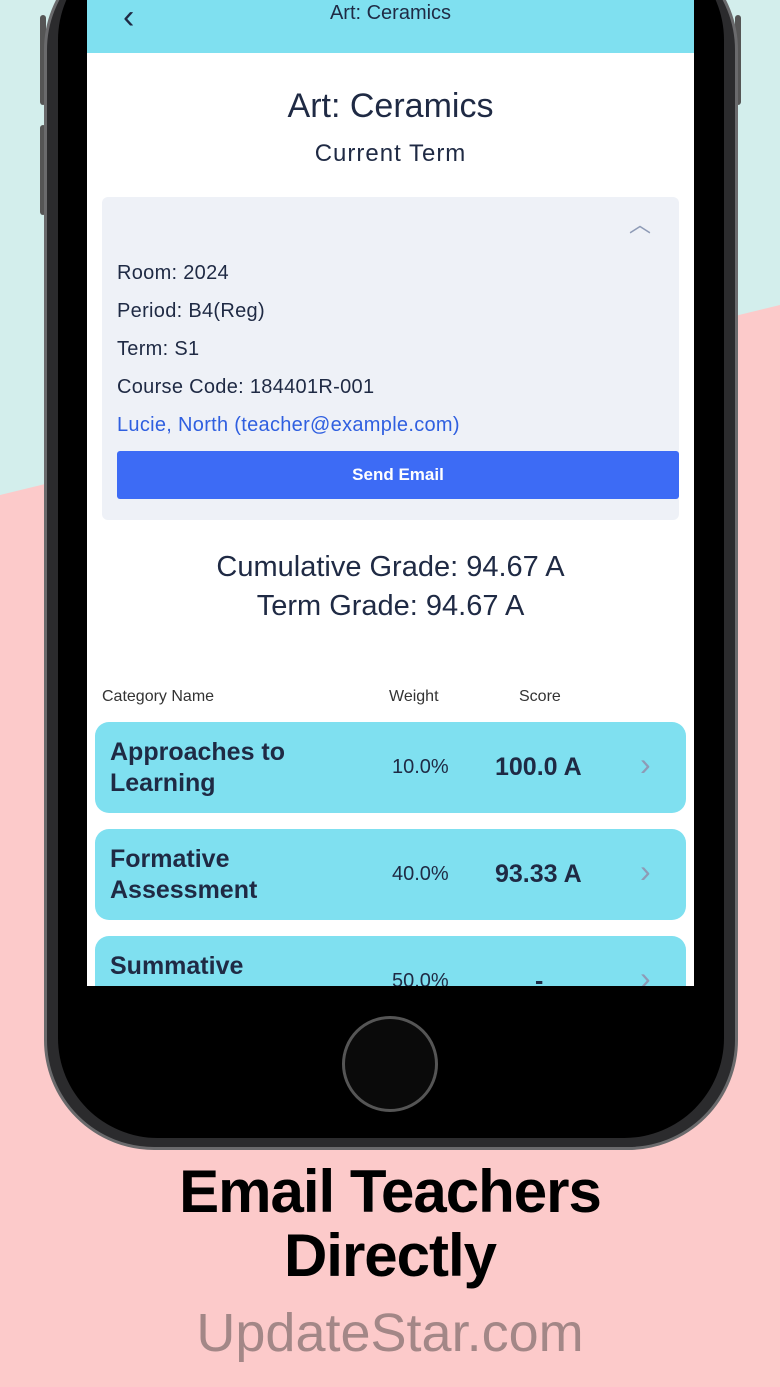 Image resolution: width=780 pixels, height=1387 pixels. What do you see at coordinates (390, 567) in the screenshot?
I see `cumulative-grade: Cumulative Grade: 94.67 A` at bounding box center [390, 567].